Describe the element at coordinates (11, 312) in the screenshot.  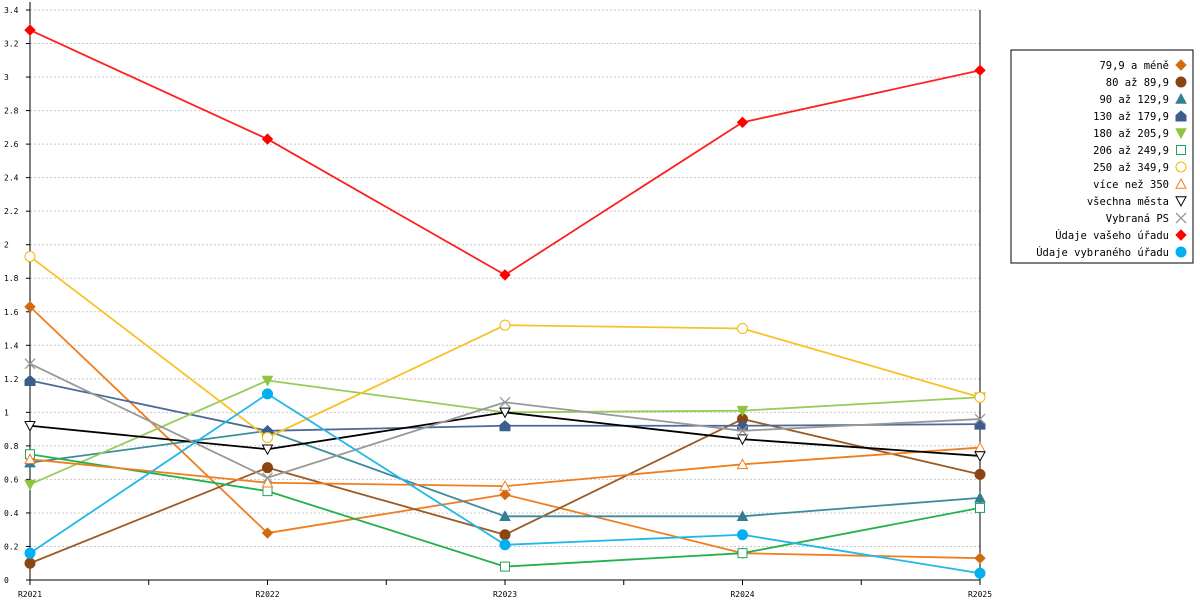
I see `y-tick-label: 1.6` at that location.